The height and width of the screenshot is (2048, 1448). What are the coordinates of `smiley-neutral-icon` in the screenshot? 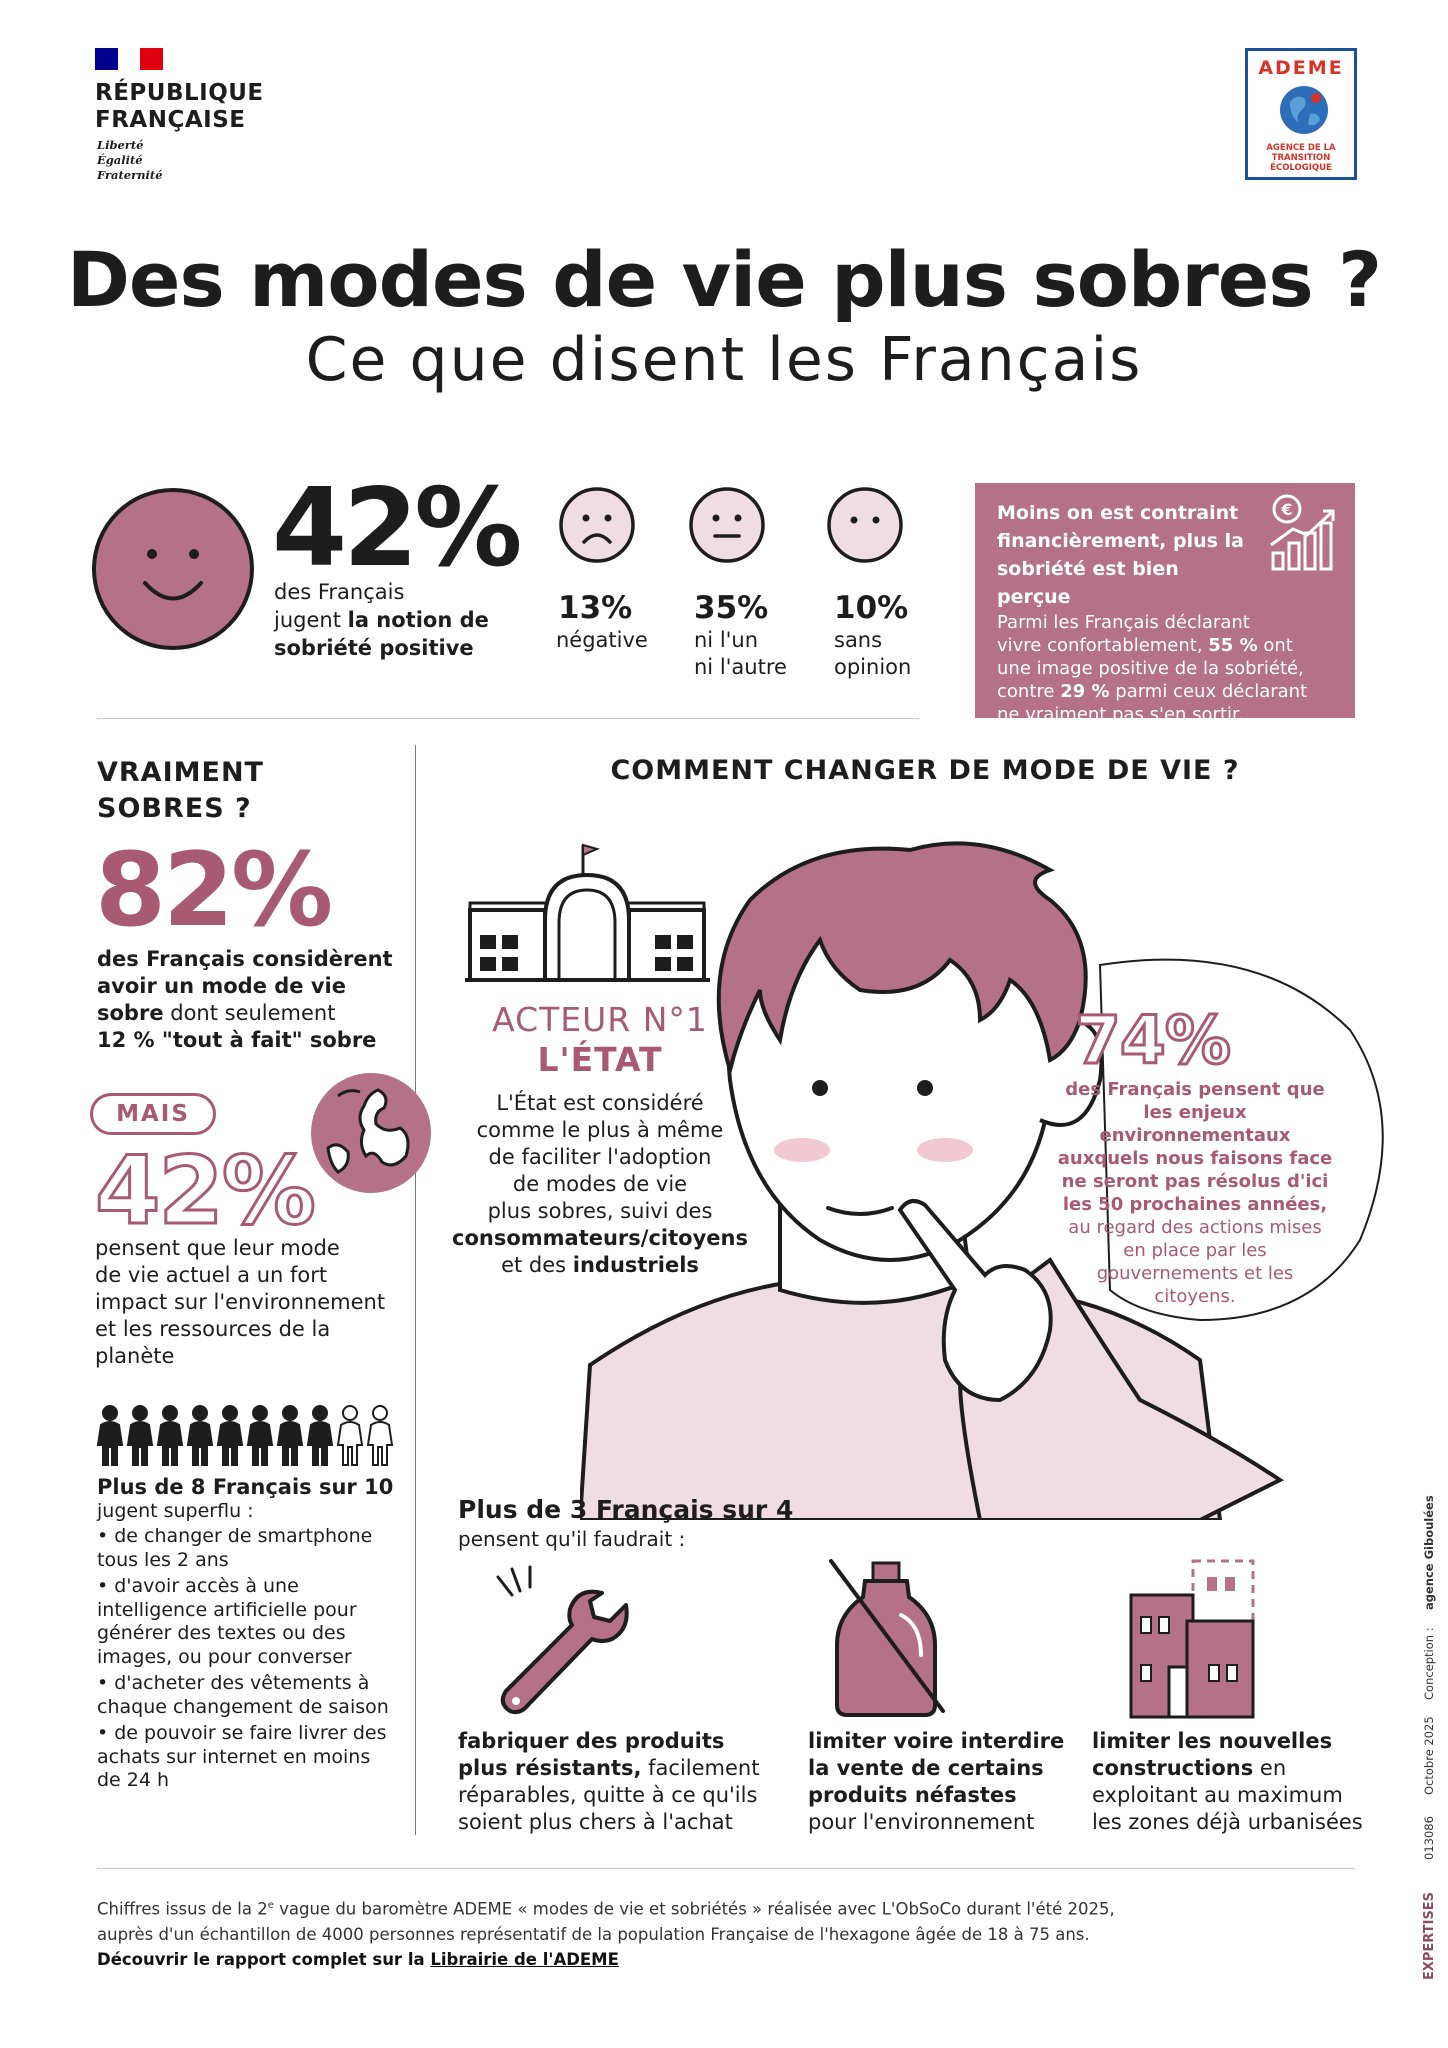 It's located at (727, 525).